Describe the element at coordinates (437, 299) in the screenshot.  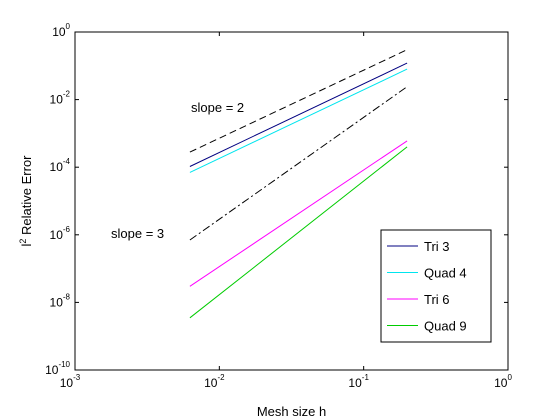
I see `legend-label-tri-6: Tri 6` at that location.